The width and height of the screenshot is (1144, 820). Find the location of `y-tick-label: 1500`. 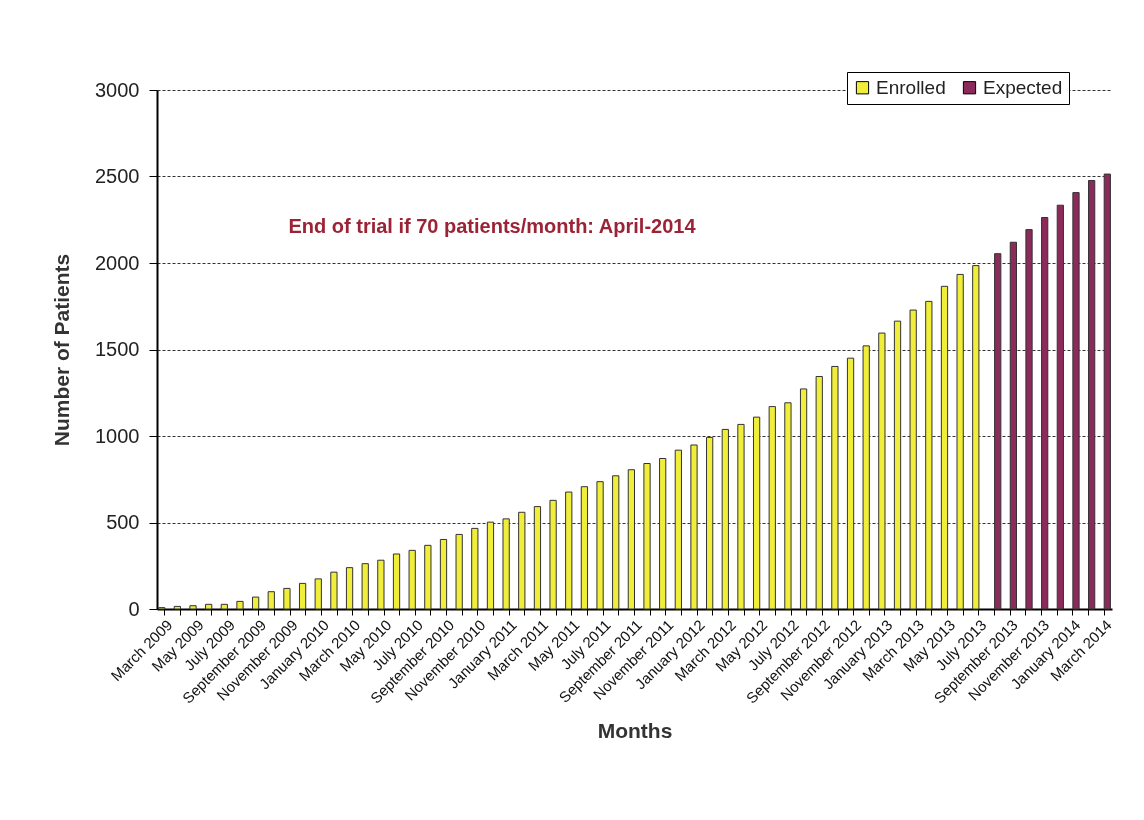

y-tick-label: 1500 is located at coordinates (117, 349).